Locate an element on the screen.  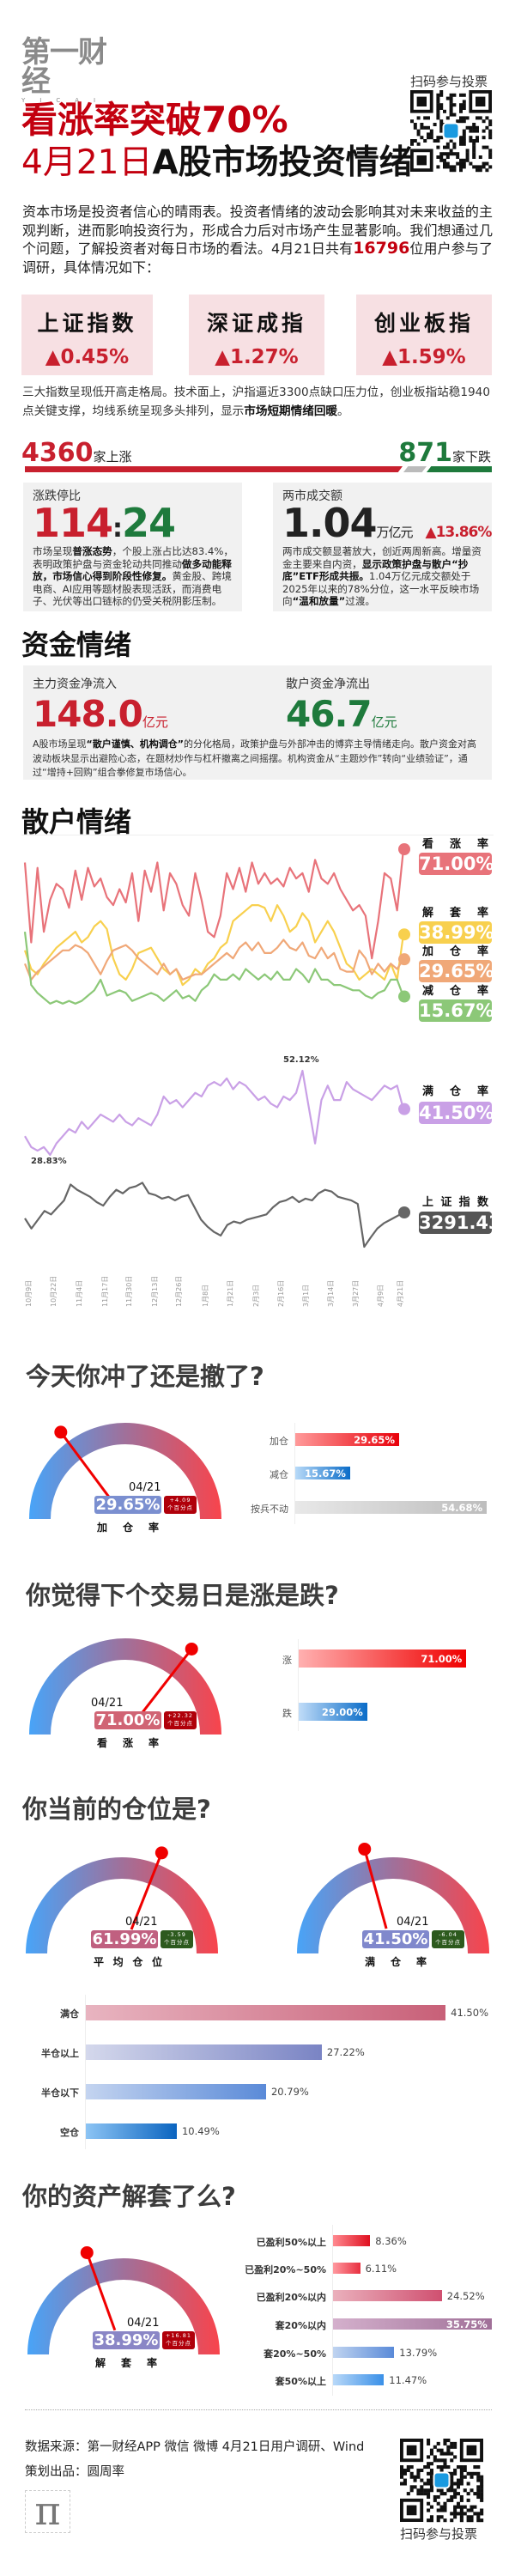
x-tick-label: 10月9日 is located at coordinates (29, 1293).